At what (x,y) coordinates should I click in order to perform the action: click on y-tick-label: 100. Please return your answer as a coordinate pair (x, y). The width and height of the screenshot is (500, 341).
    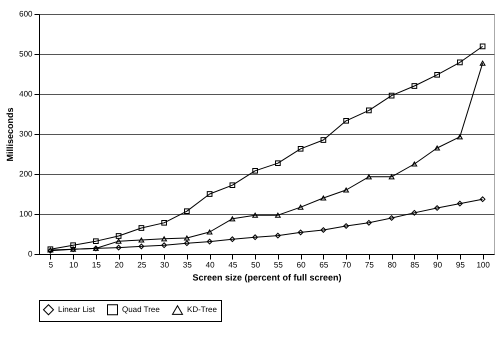
    Looking at the image, I should click on (26, 214).